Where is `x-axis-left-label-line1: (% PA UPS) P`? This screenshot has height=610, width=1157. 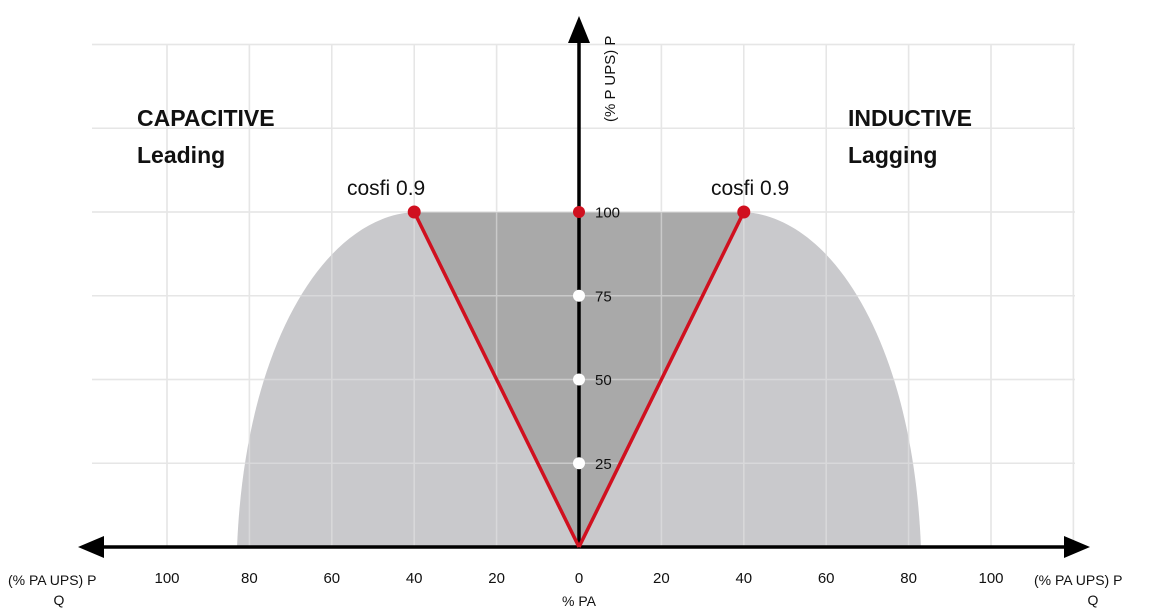 x-axis-left-label-line1: (% PA UPS) P is located at coordinates (52, 580).